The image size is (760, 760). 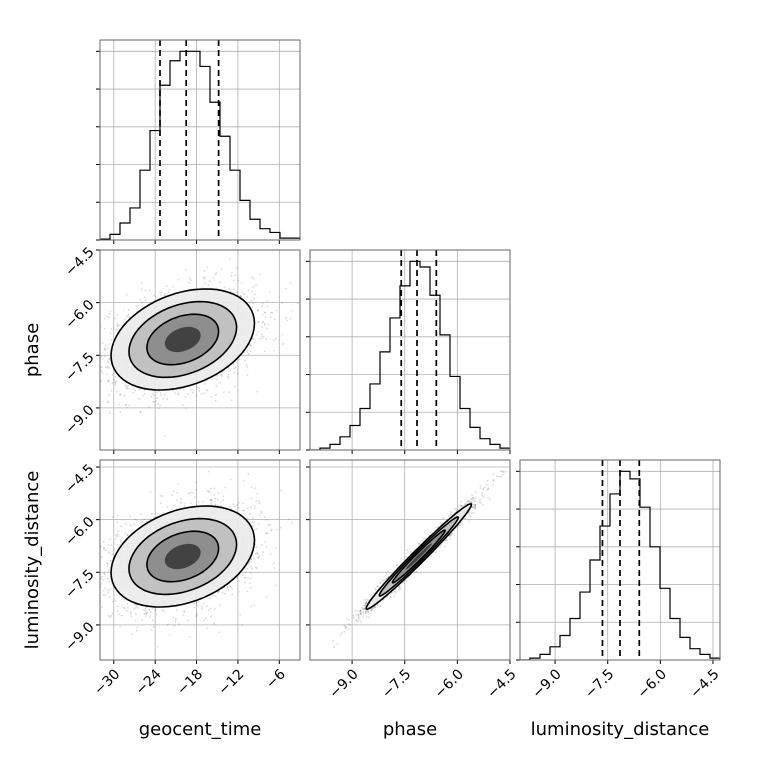 I want to click on density-core-geocent_time-luminosity_distance, so click(x=182, y=556).